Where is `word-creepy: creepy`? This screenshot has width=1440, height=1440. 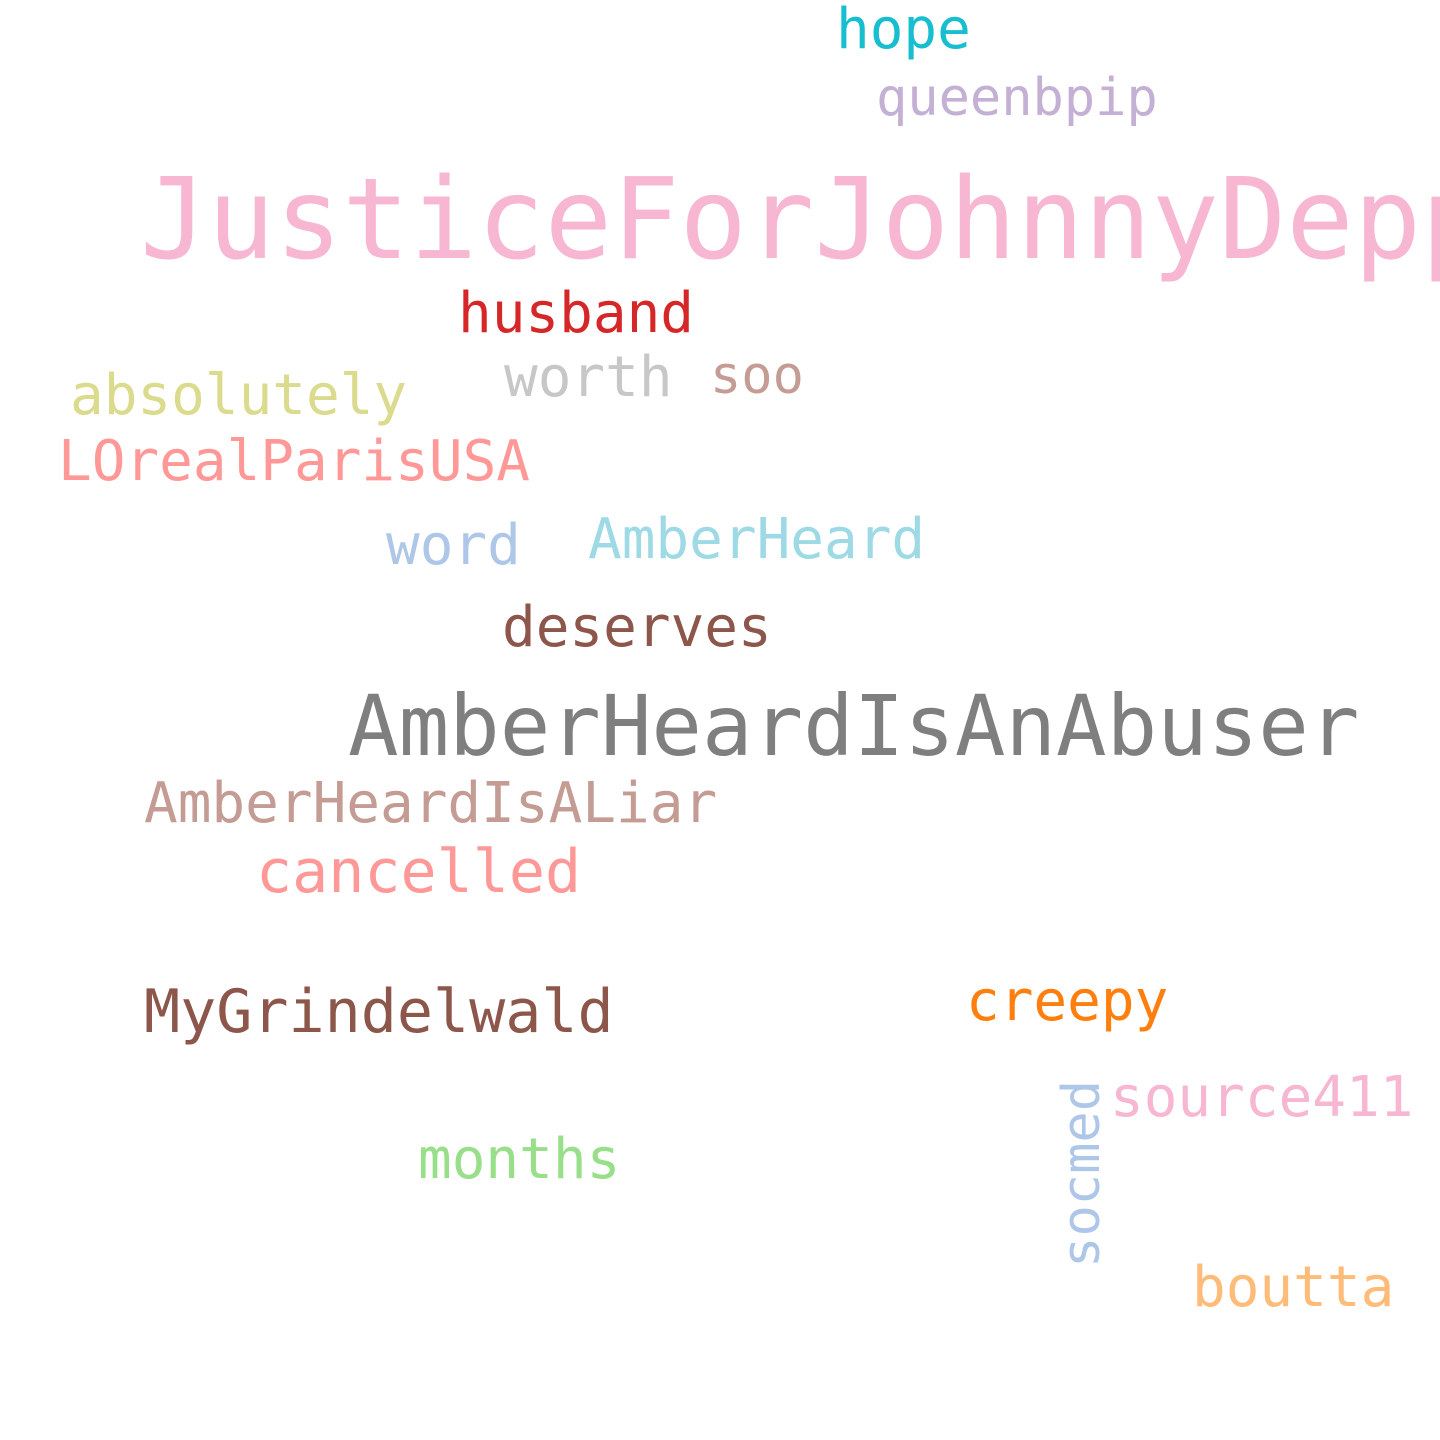 word-creepy: creepy is located at coordinates (1067, 1001).